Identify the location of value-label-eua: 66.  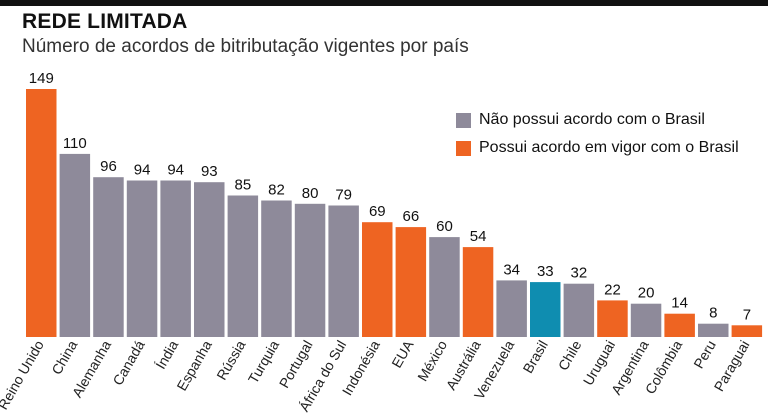
(411, 216).